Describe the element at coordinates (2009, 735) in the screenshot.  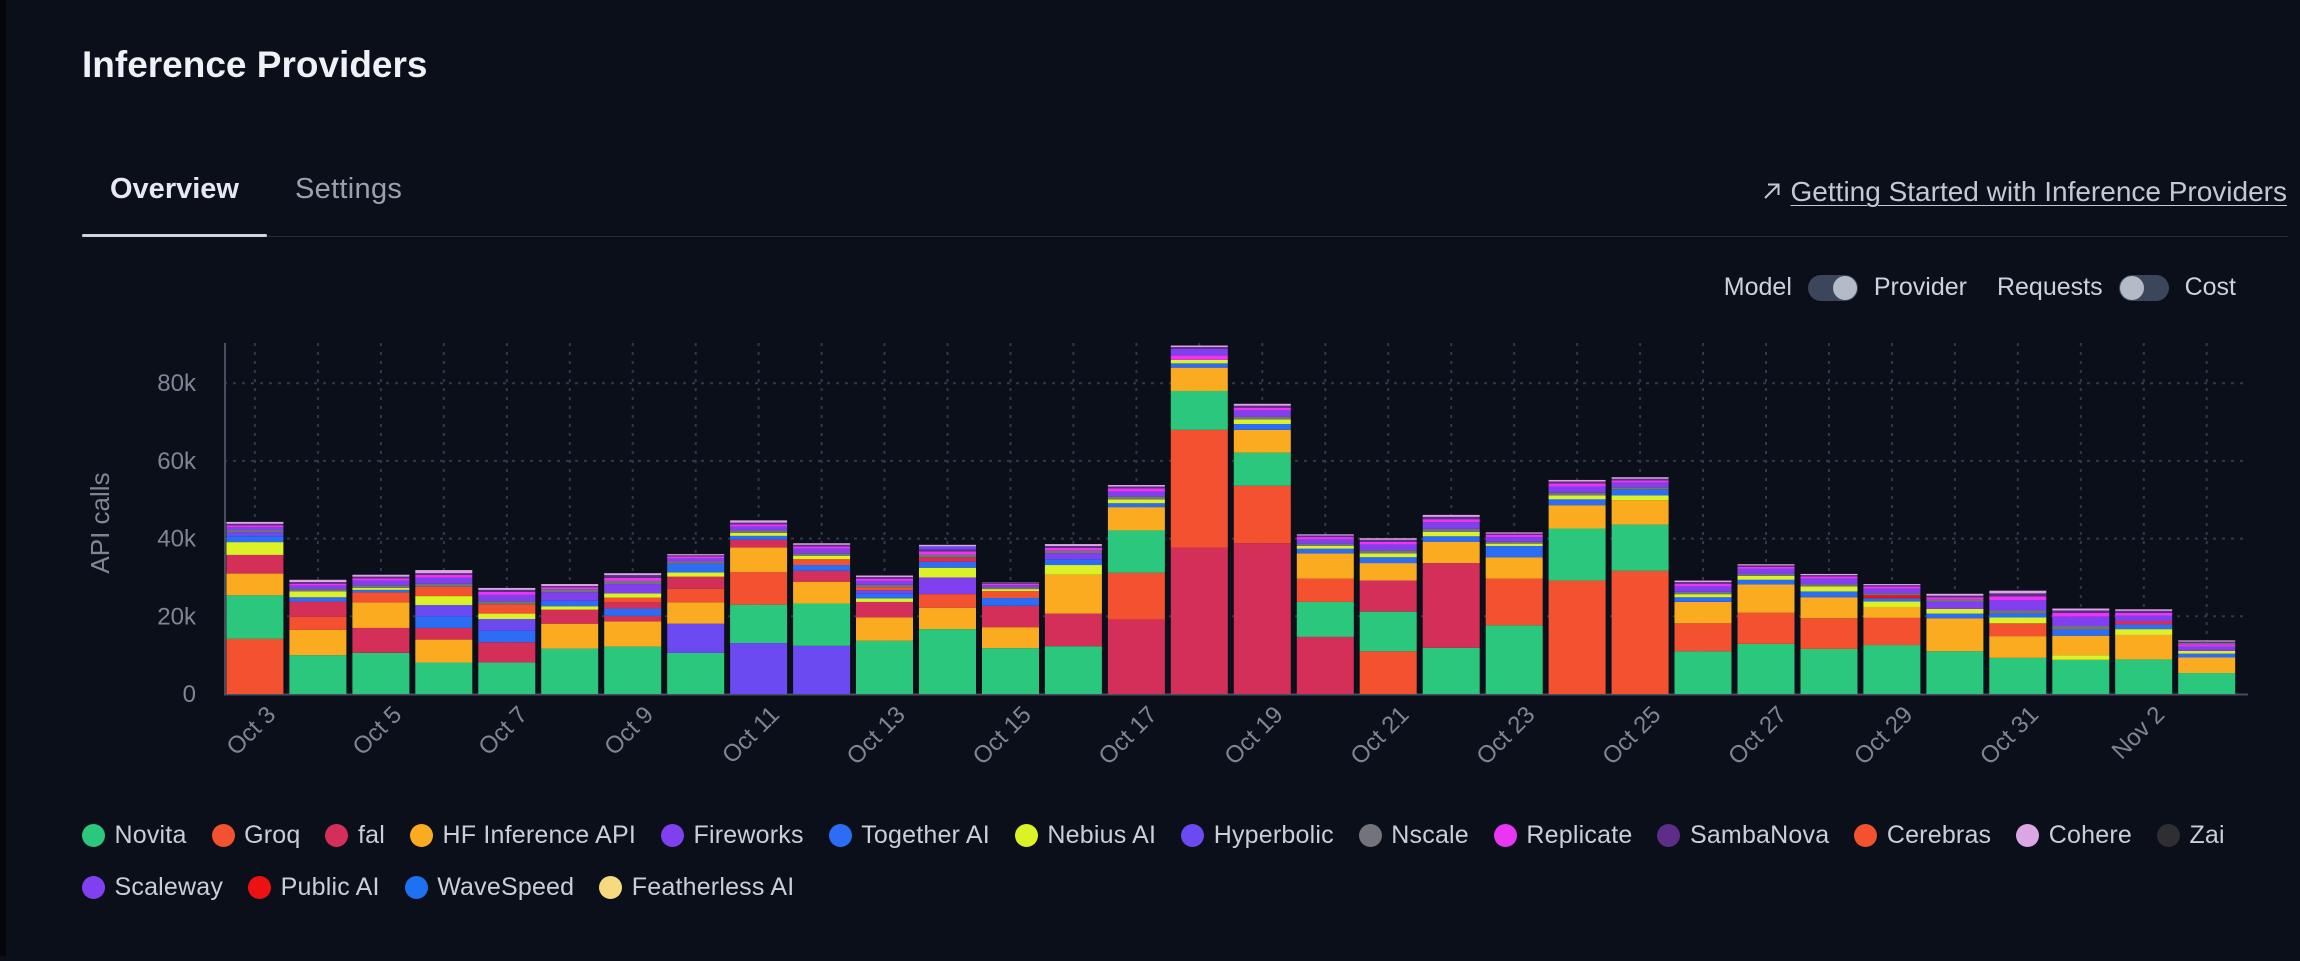
I see `svg-text: Oct 31` at that location.